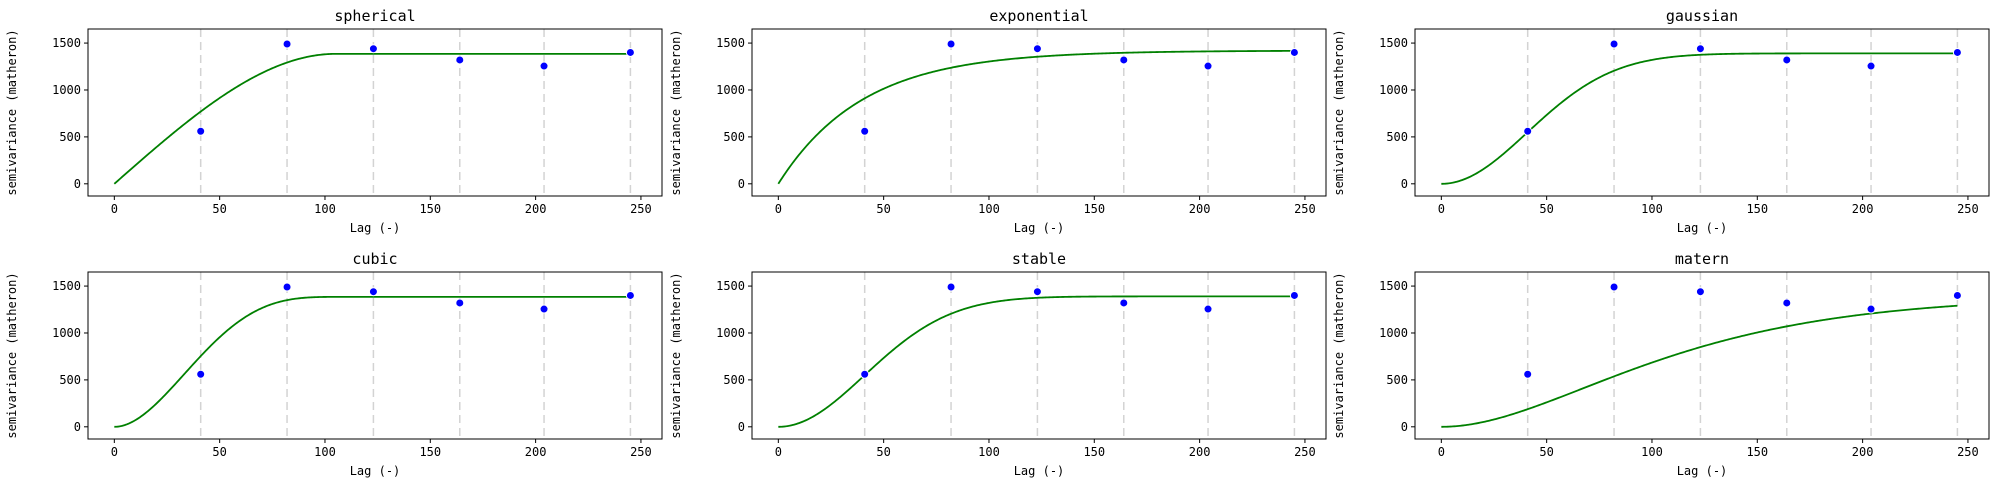 This screenshot has width=1990, height=490. What do you see at coordinates (374, 259) in the screenshot?
I see `subplot-title: cubic` at bounding box center [374, 259].